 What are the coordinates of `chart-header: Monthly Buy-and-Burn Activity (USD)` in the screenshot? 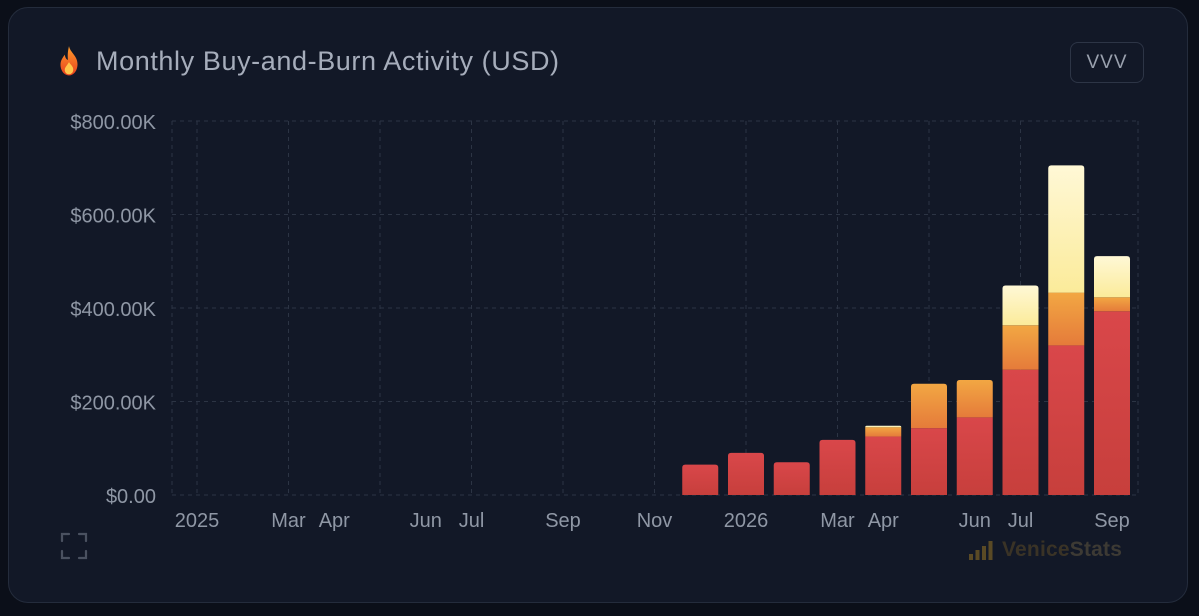 It's located at (306, 61).